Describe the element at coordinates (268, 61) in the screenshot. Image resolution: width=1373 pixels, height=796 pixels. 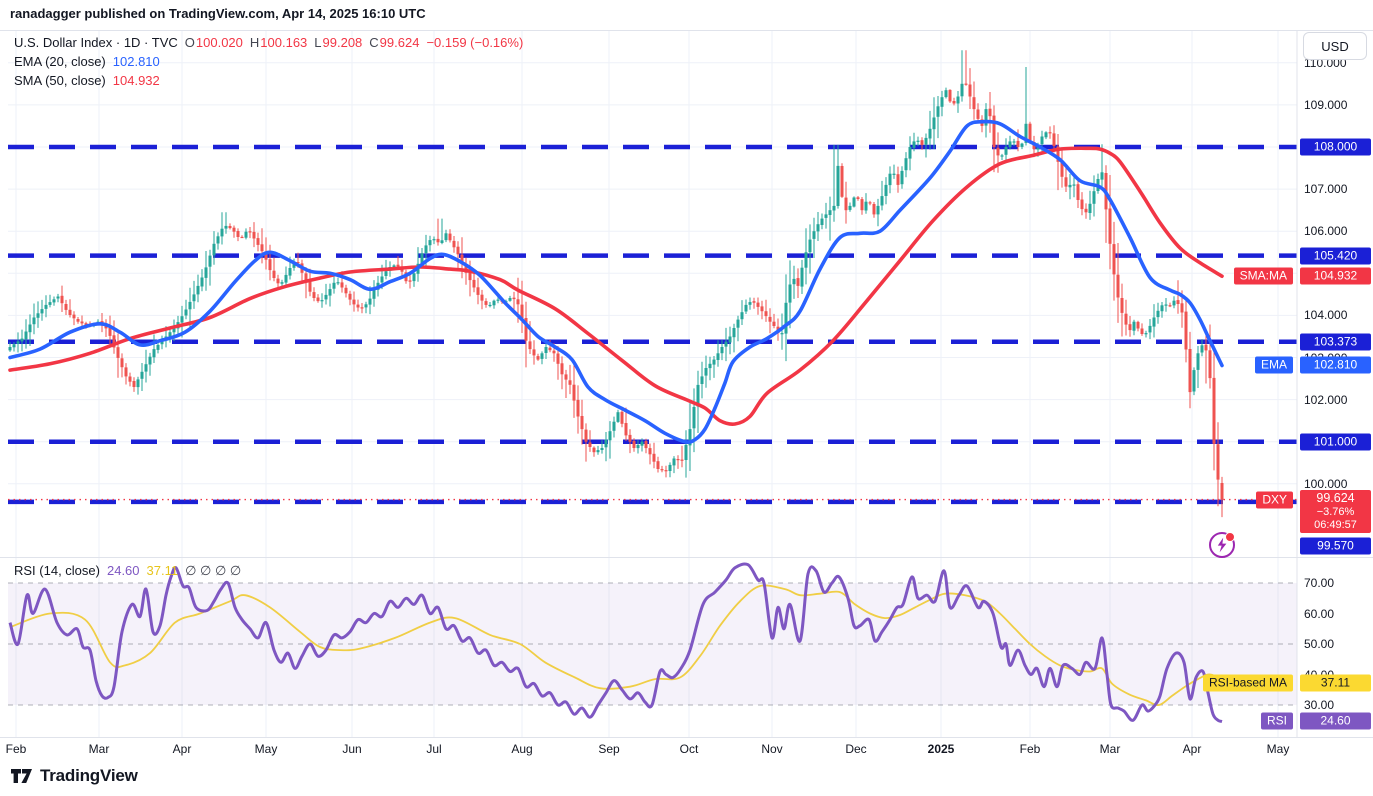
I see `ema-legend-row: EMA (20, close) 102.810` at that location.